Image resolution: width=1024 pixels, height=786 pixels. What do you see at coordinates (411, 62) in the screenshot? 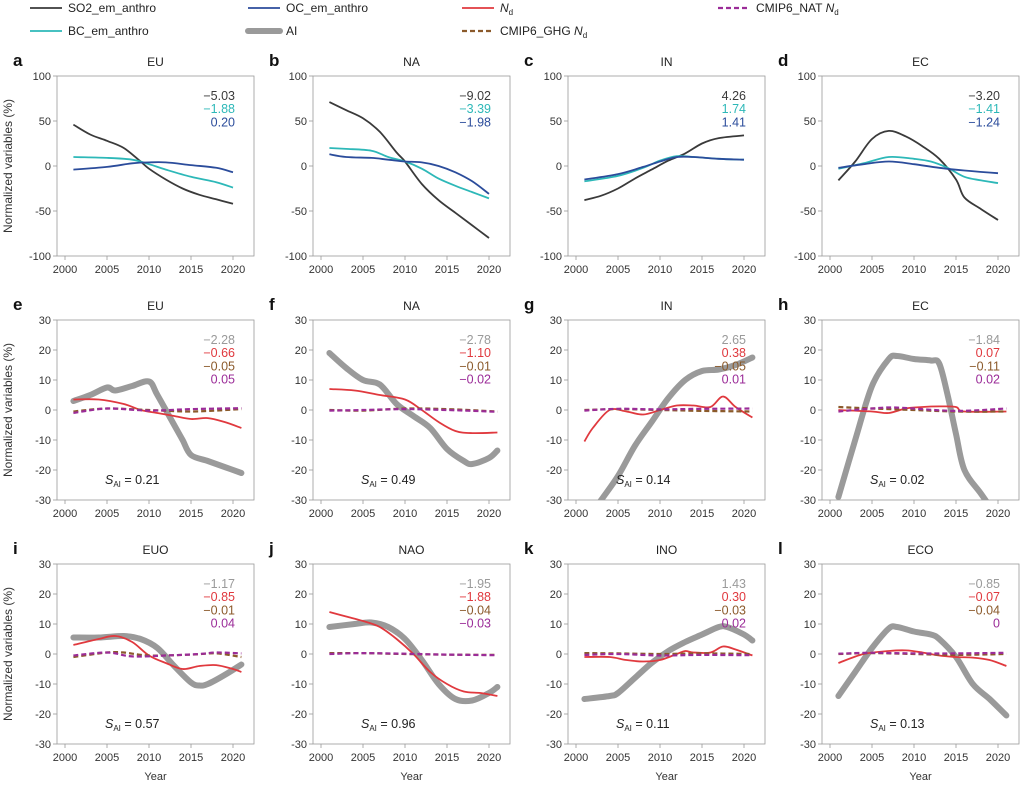
I see `panel-title: NA` at bounding box center [411, 62].